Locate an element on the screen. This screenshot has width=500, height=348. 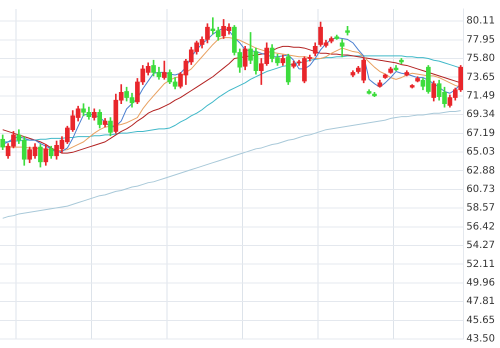
y-tick-label: 56.42 is located at coordinates (481, 226).